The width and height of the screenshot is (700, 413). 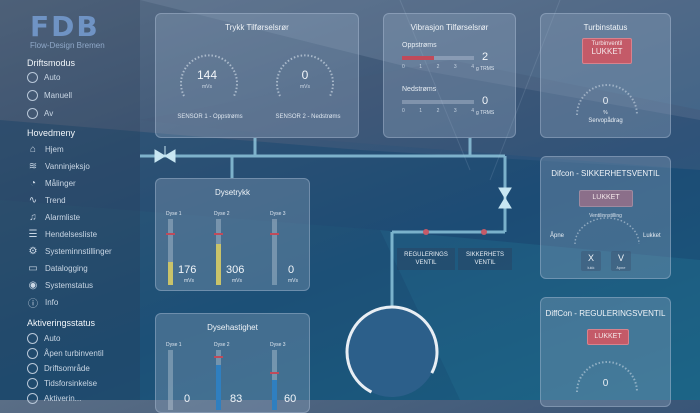 I want to click on vibration-downstream-unit: g TRMS, so click(x=485, y=113).